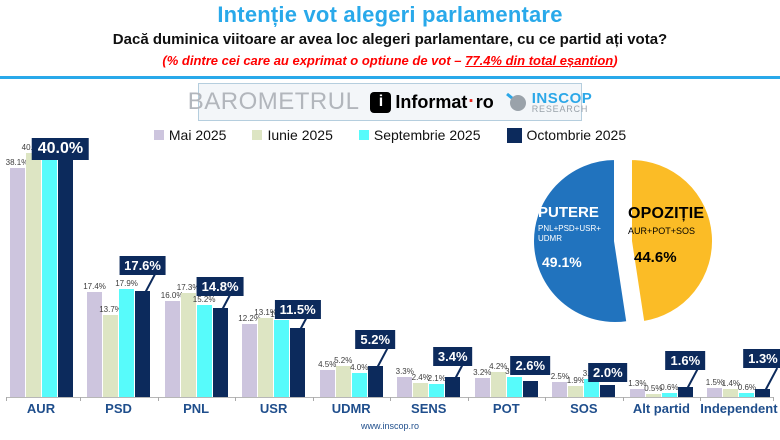 The image size is (780, 440). Describe the element at coordinates (666, 213) in the screenshot. I see `opozitie-title: OPOZIȚIE` at that location.